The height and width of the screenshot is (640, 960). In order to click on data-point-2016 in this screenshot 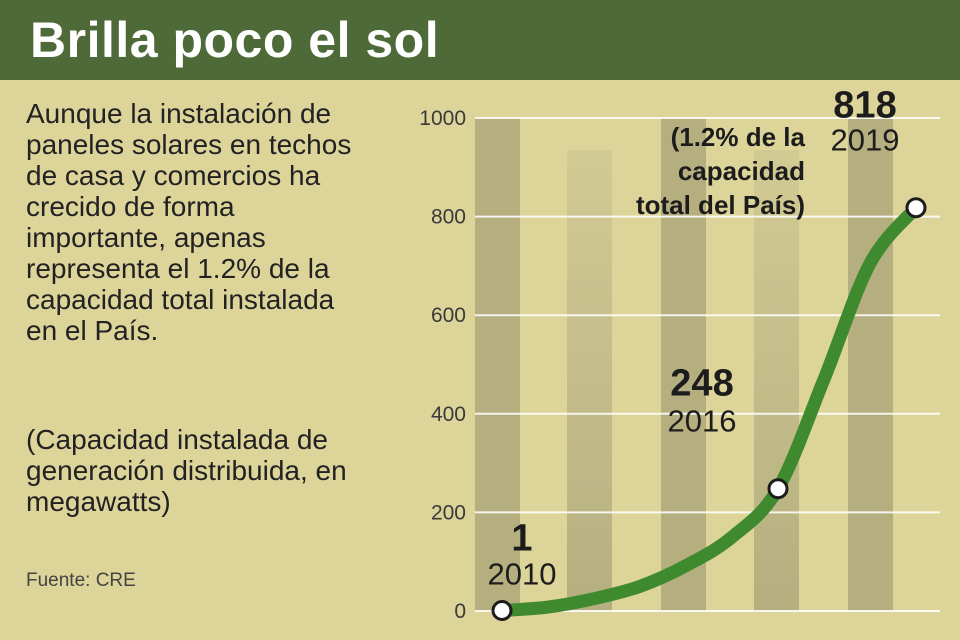, I will do `click(778, 489)`.